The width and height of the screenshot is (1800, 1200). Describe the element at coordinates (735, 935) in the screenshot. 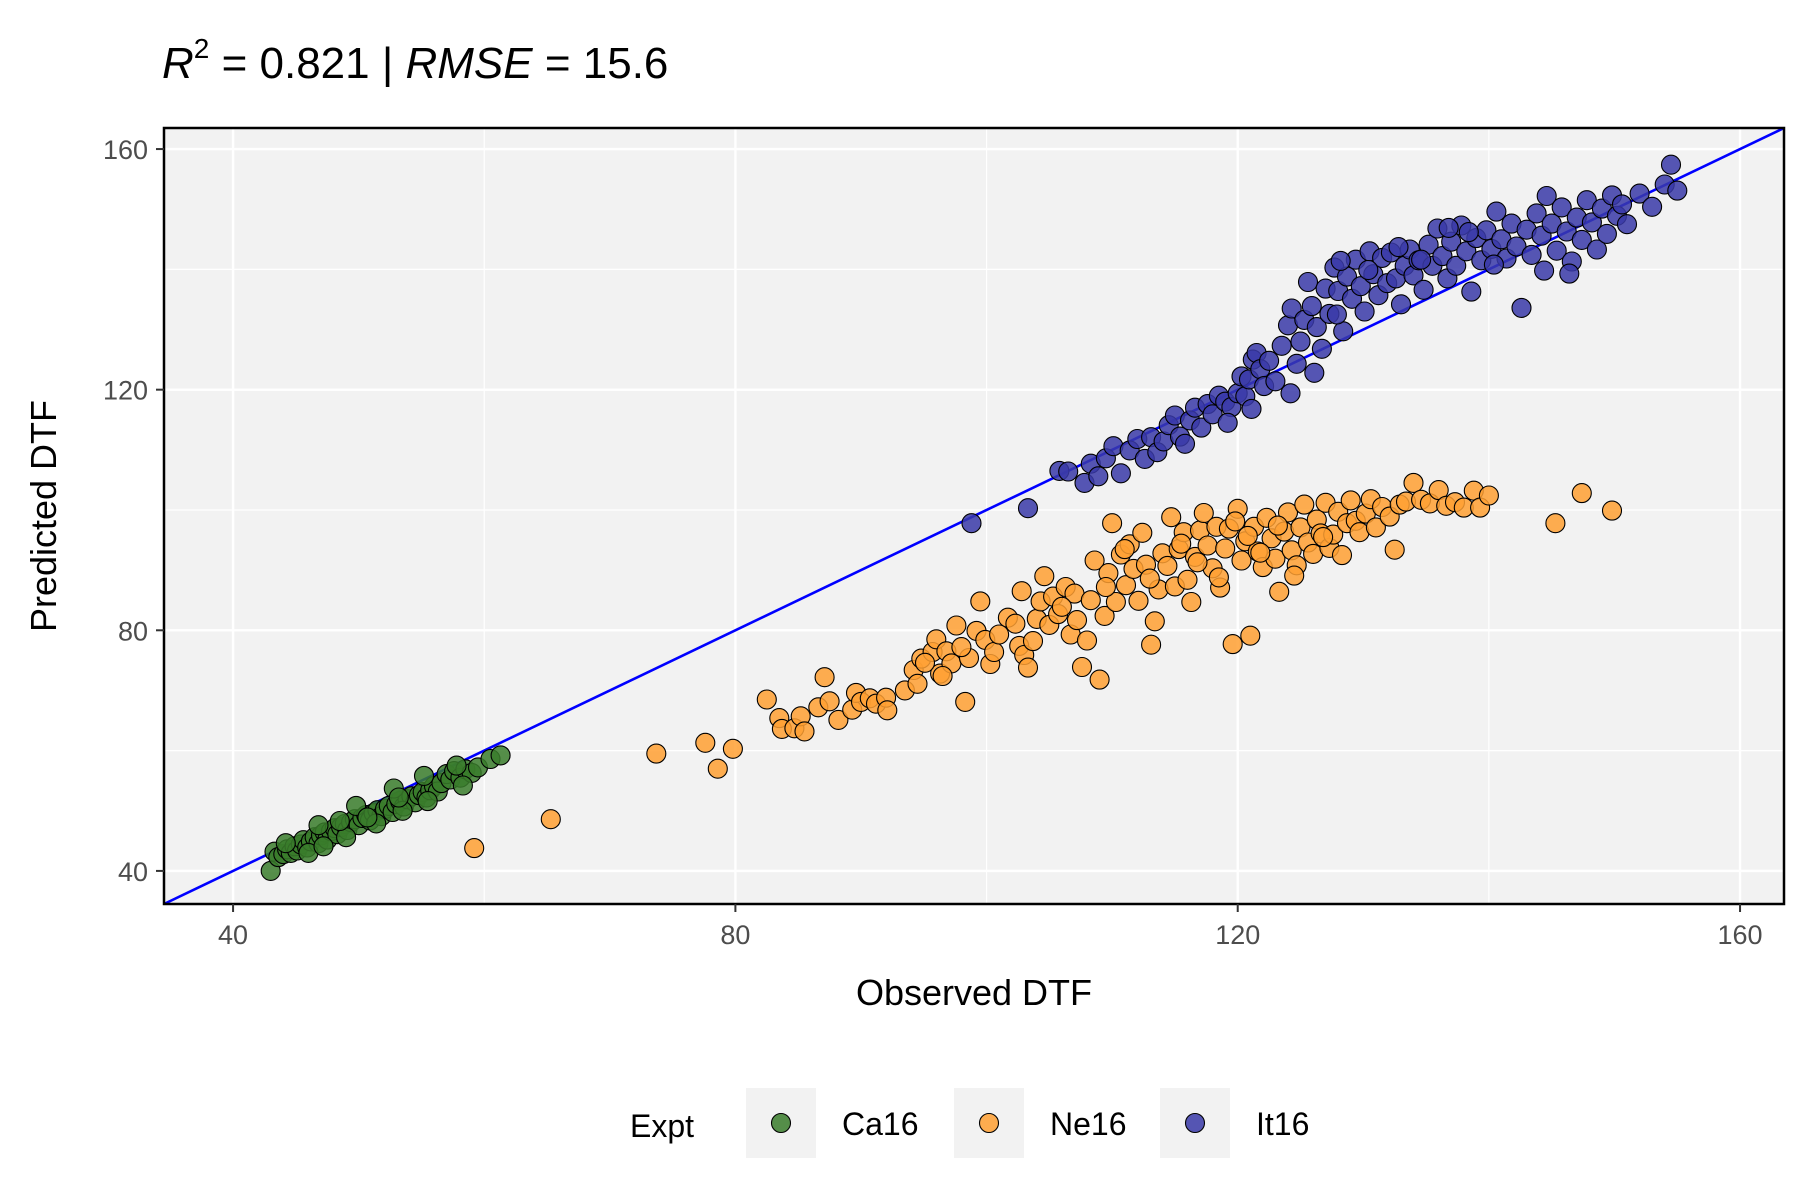

I see `x-tick-label: 80` at that location.